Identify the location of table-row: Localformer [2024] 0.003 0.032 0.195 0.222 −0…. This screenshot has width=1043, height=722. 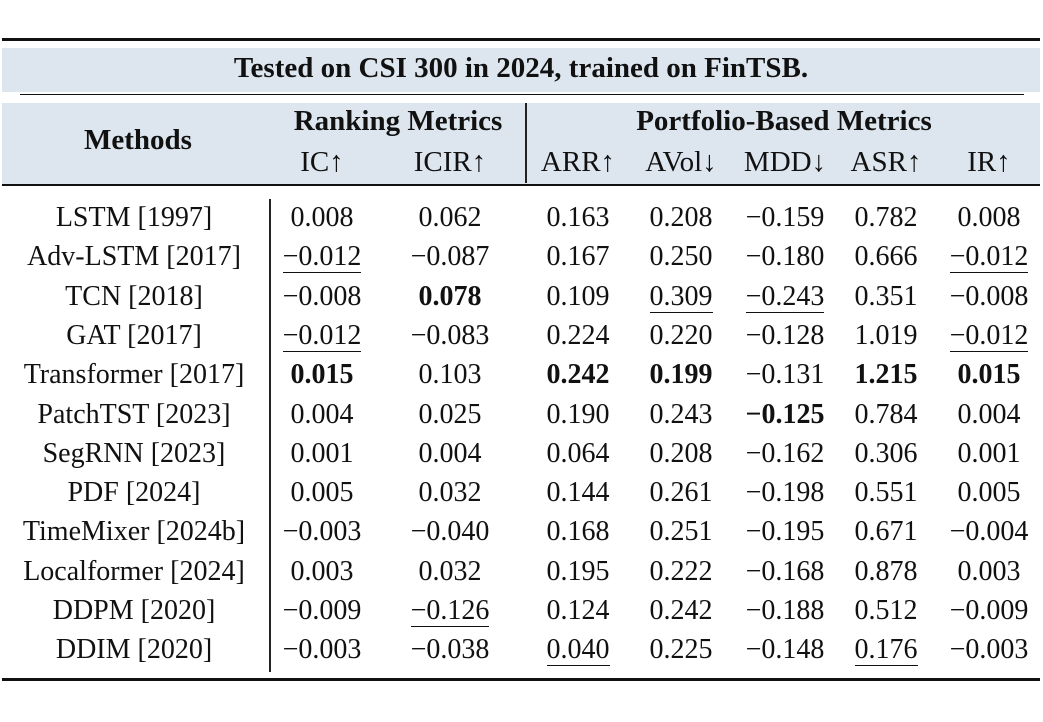
(521, 571).